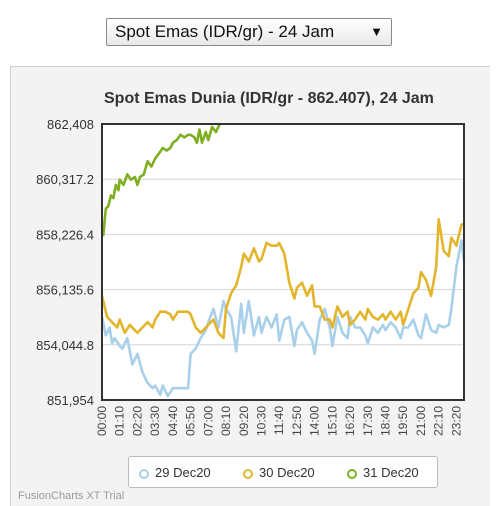 The image size is (500, 506). Describe the element at coordinates (391, 472) in the screenshot. I see `legend-label: 31 Dec20` at that location.